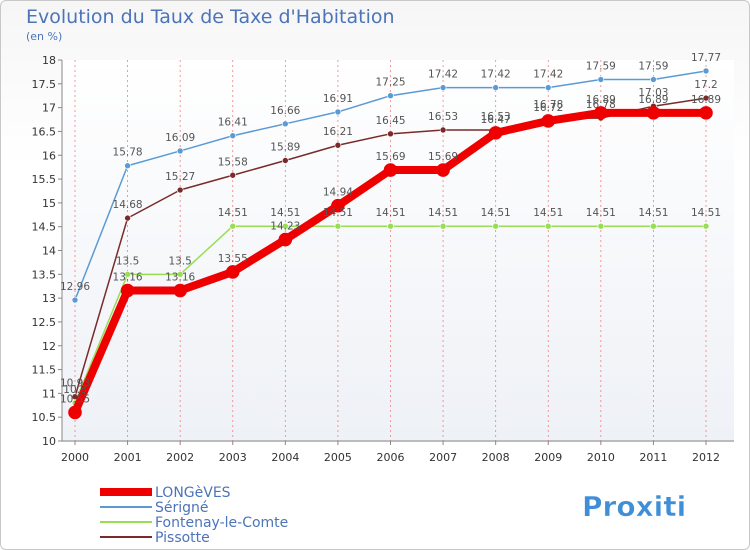  What do you see at coordinates (548, 108) in the screenshot?
I see `data-label: 16.72` at bounding box center [548, 108].